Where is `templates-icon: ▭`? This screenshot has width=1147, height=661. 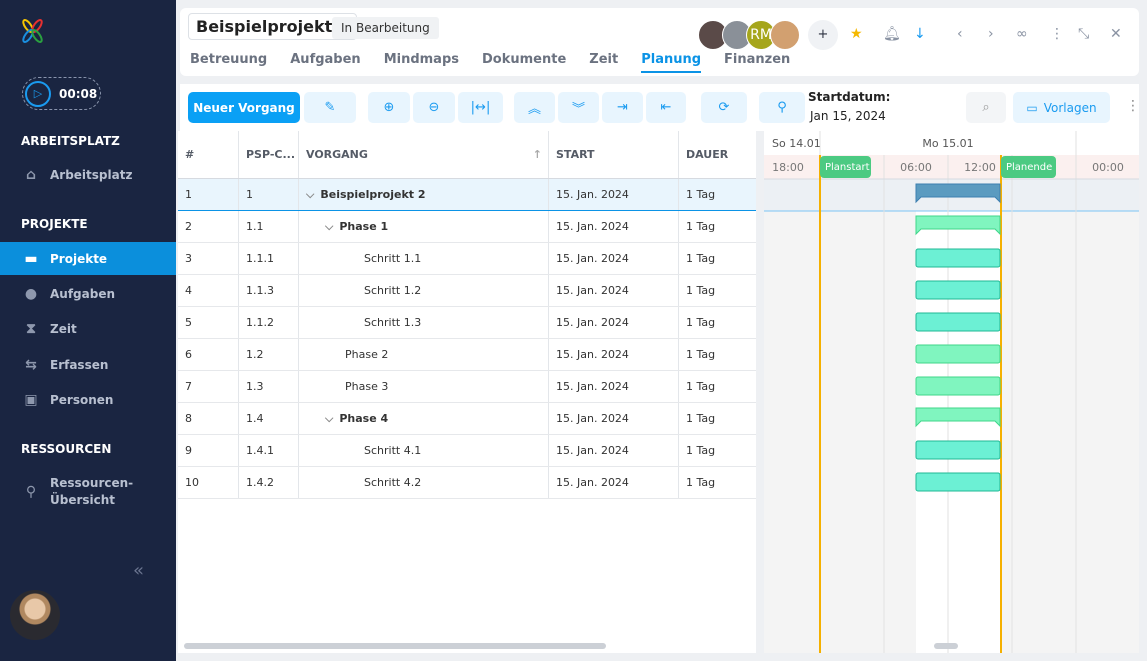 templates-icon: ▭ is located at coordinates (1032, 107).